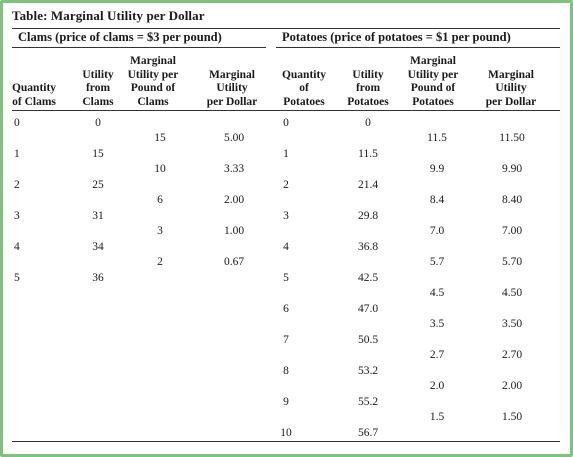 The width and height of the screenshot is (573, 457). I want to click on potatoes-utility-cell: 0, so click(368, 123).